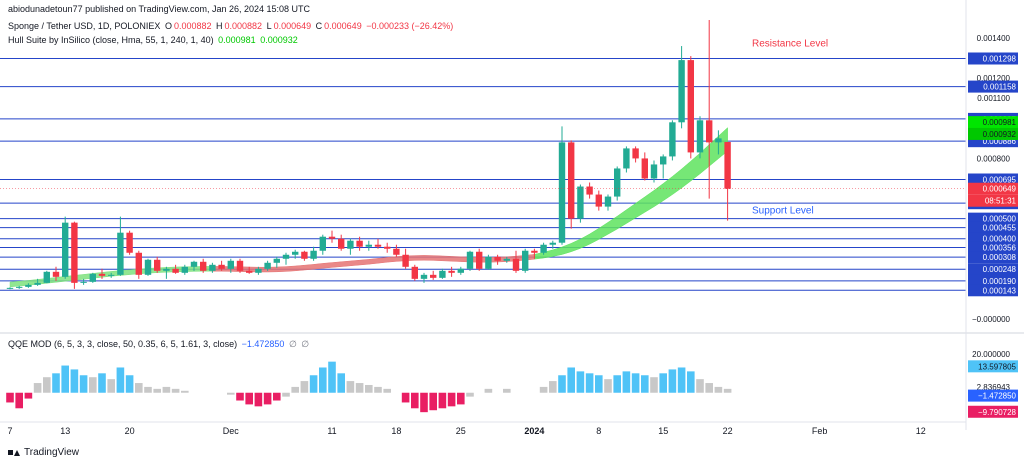 This screenshot has width=1024, height=463. I want to click on tradingview-brand: TradingView, so click(43, 452).